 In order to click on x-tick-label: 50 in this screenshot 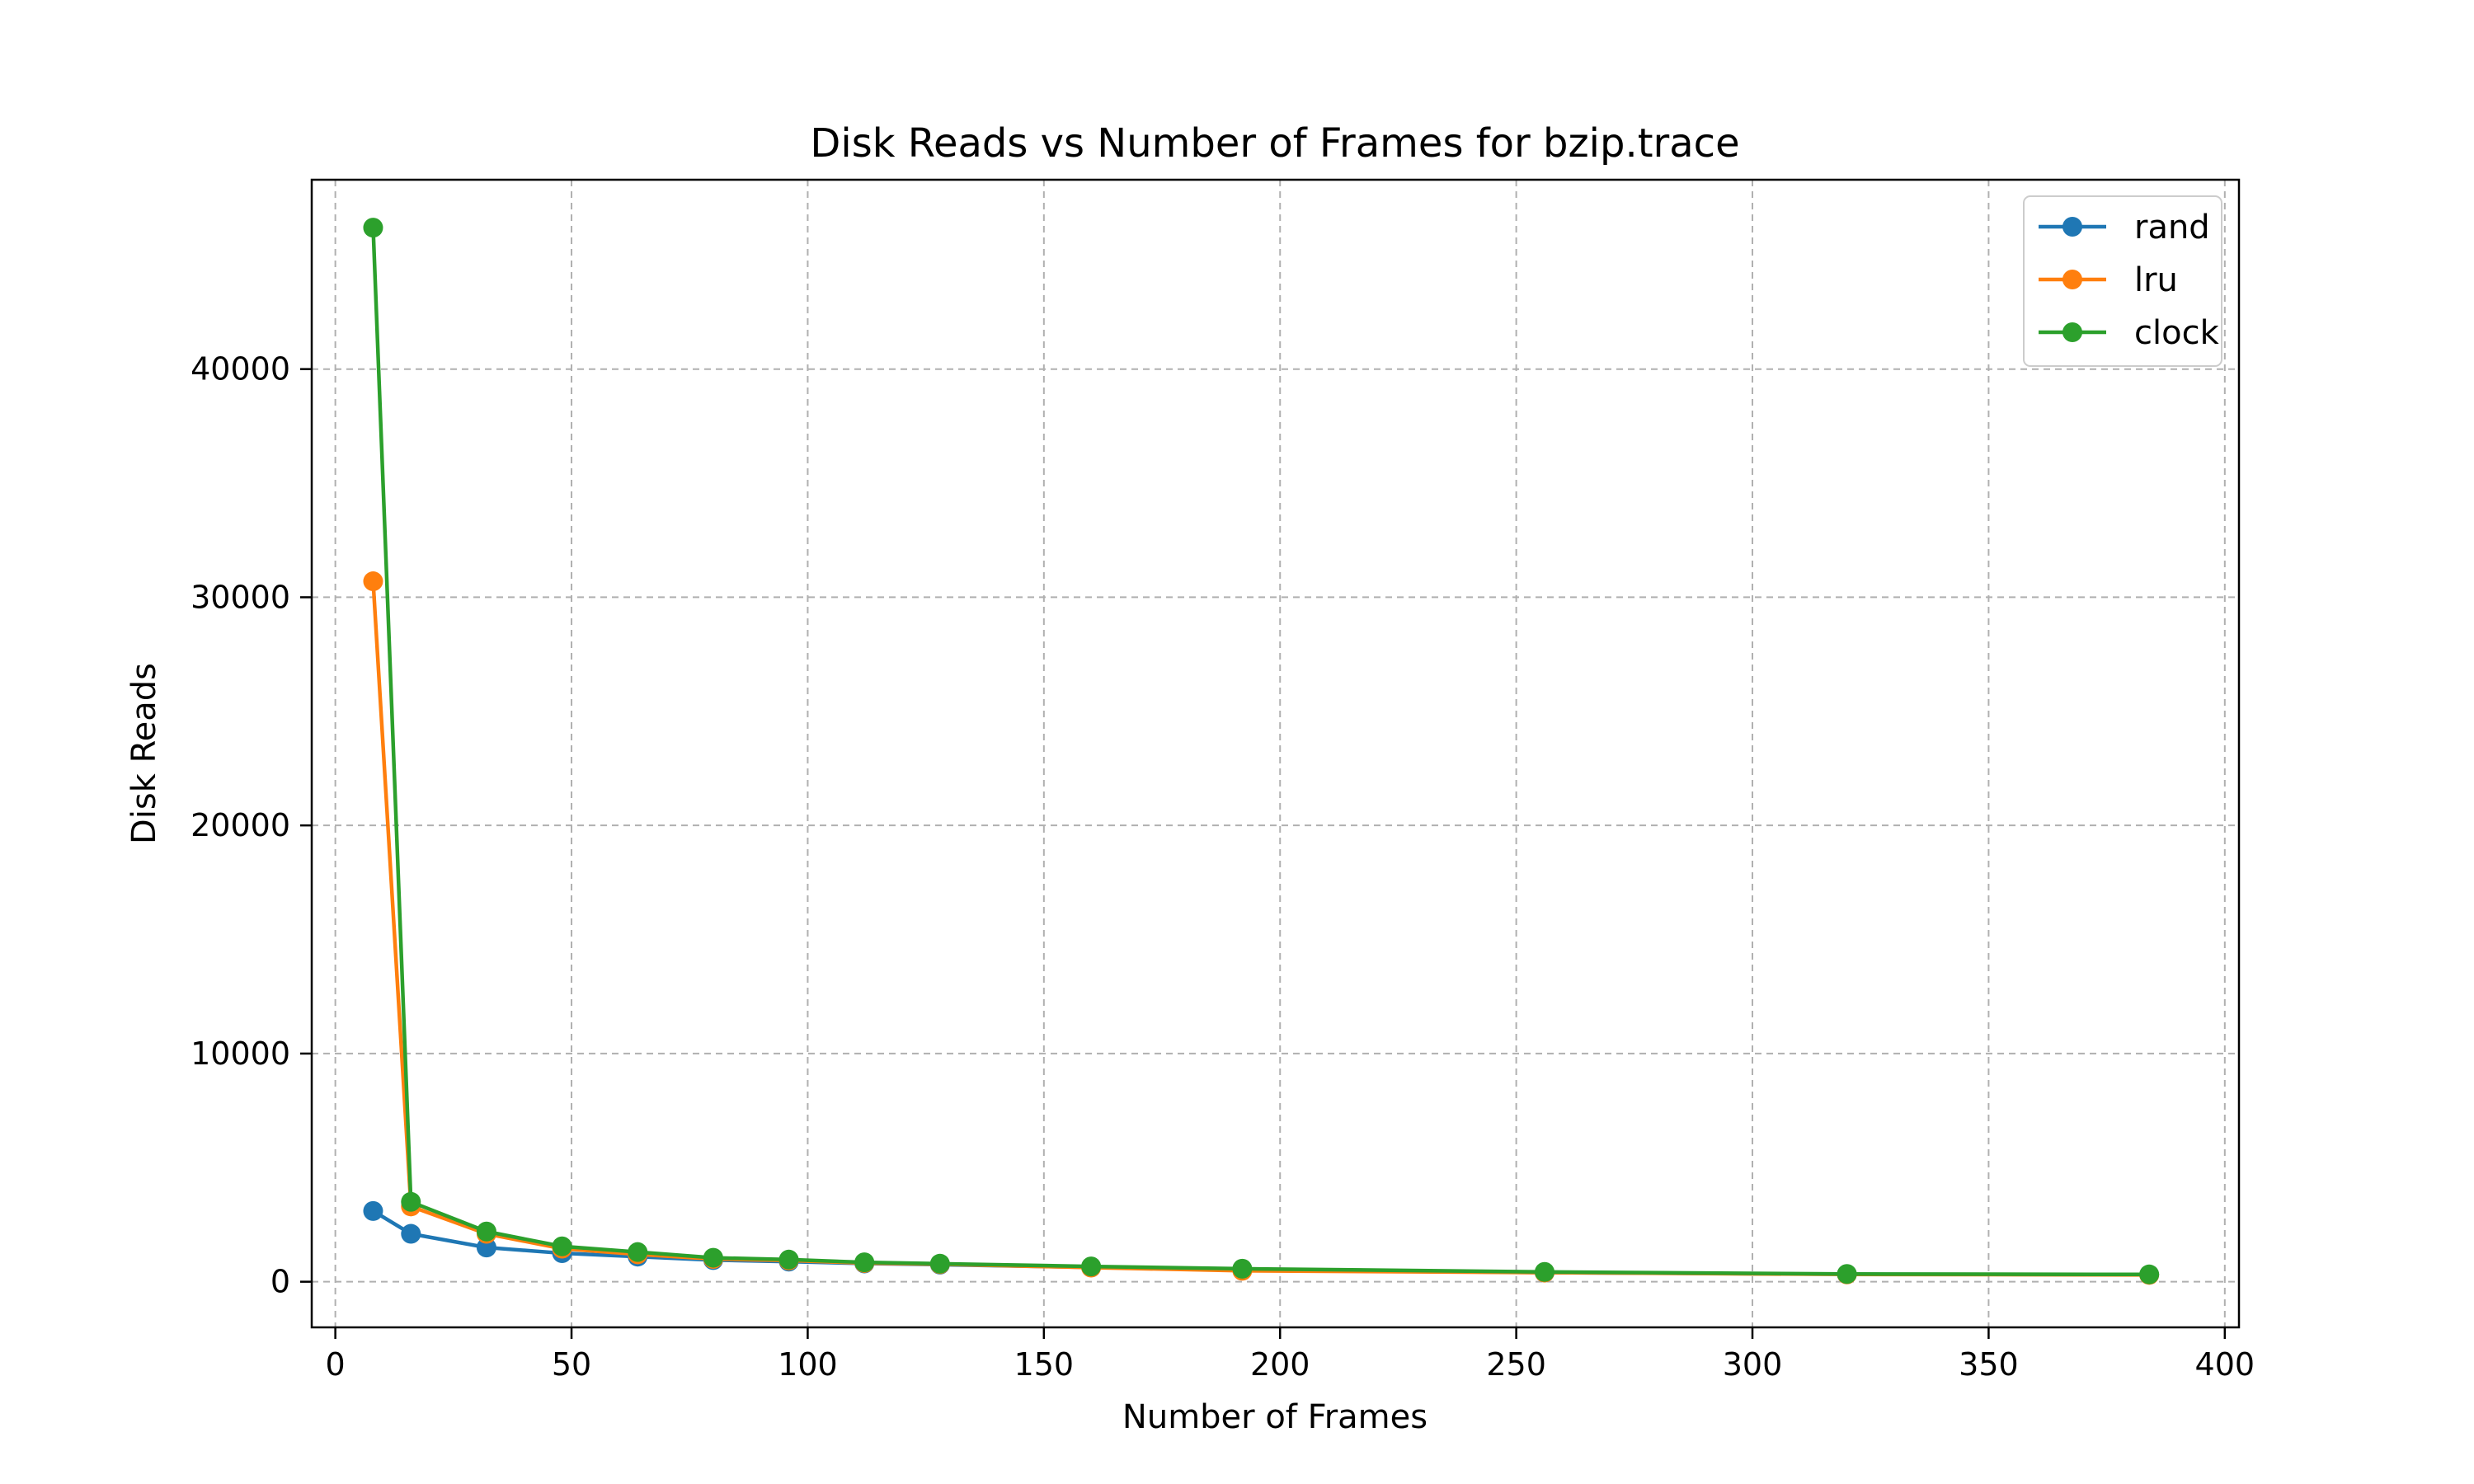, I will do `click(571, 1364)`.